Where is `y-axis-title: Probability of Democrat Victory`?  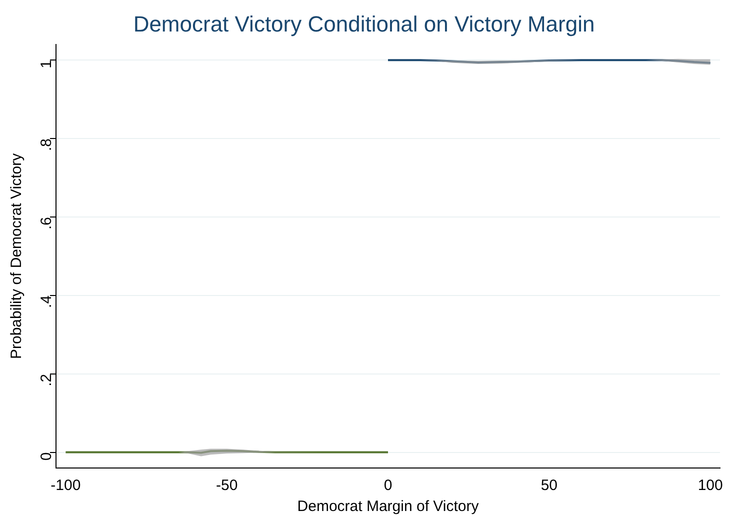 y-axis-title: Probability of Democrat Victory is located at coordinates (17, 256).